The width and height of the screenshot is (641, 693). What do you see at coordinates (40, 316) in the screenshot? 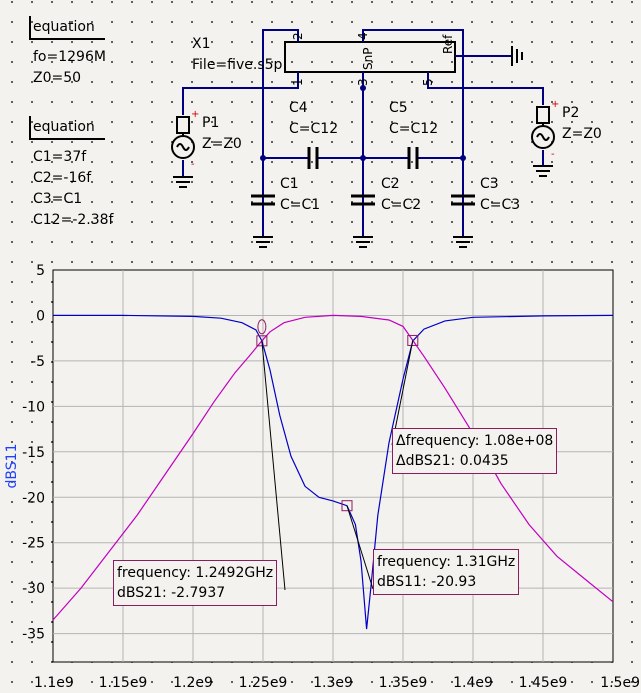
I see `y-tick-label: 0` at bounding box center [40, 316].